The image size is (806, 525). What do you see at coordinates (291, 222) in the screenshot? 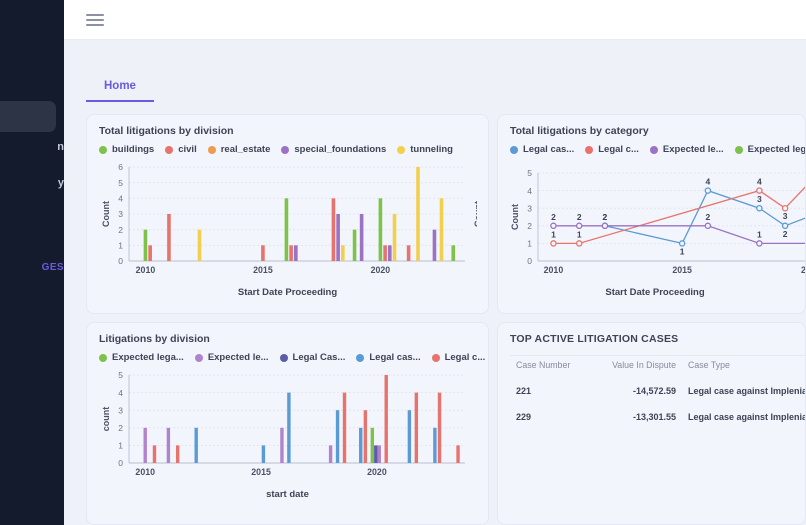
I see `plot-area: 0 1 2 3 4 5 6 2010 2015 2020 Count Count` at bounding box center [291, 222].